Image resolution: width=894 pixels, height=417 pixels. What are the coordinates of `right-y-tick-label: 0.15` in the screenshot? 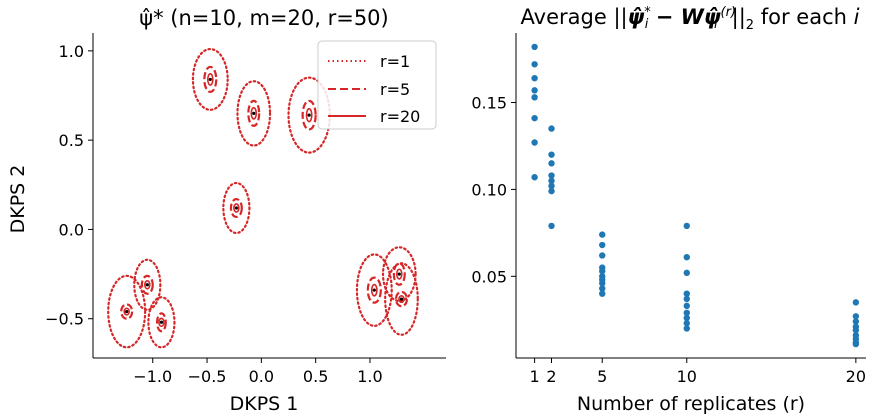 It's located at (489, 103).